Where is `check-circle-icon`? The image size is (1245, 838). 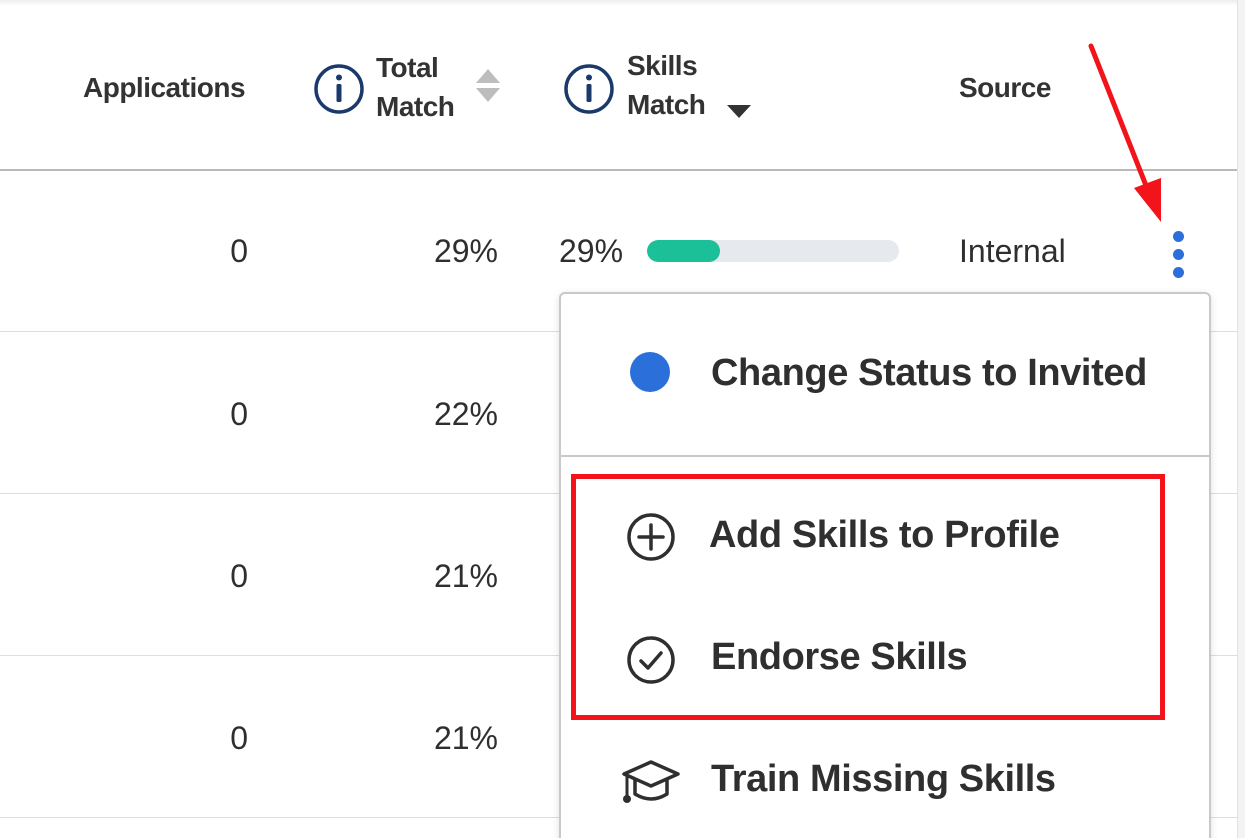 check-circle-icon is located at coordinates (651, 660).